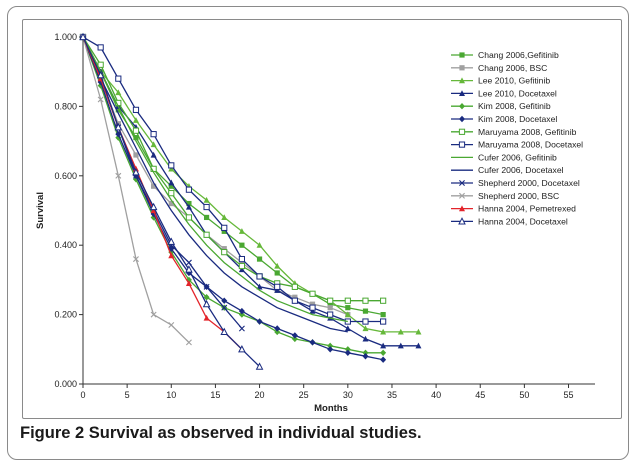 The image size is (634, 465). I want to click on legend-item: Lee 2010, Gefitinib, so click(500, 81).